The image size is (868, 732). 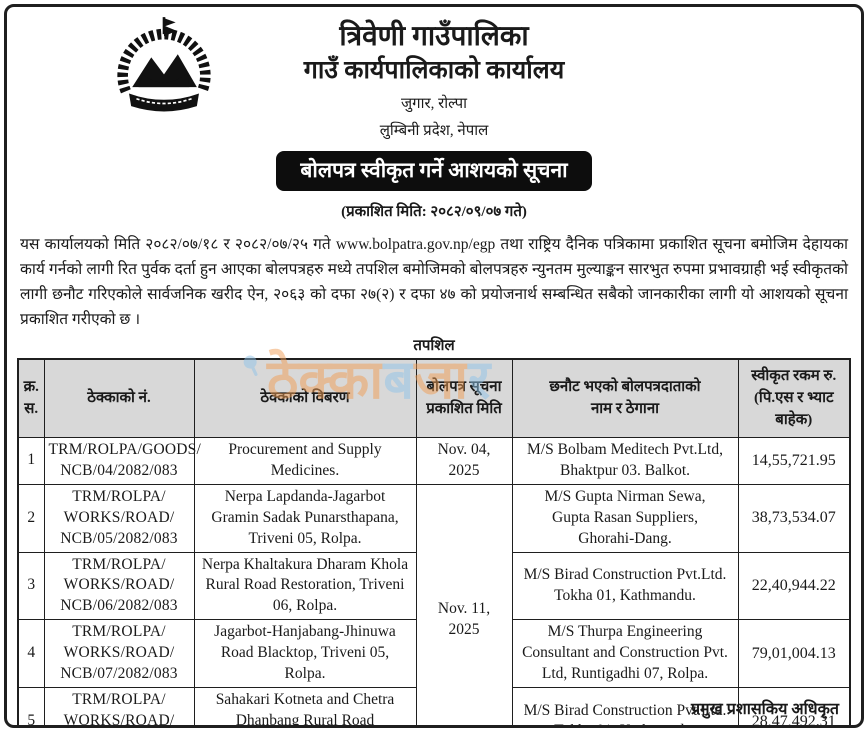 I want to click on cell-contract-no: TRM/ROLPA/ WORKS/ROAD/ NCB/05/2082/083, so click(x=119, y=518).